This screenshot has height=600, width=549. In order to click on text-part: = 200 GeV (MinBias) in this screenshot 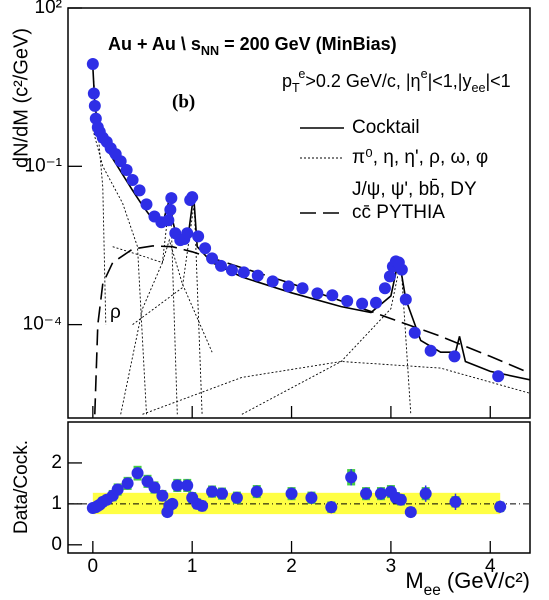, I will do `click(308, 44)`.